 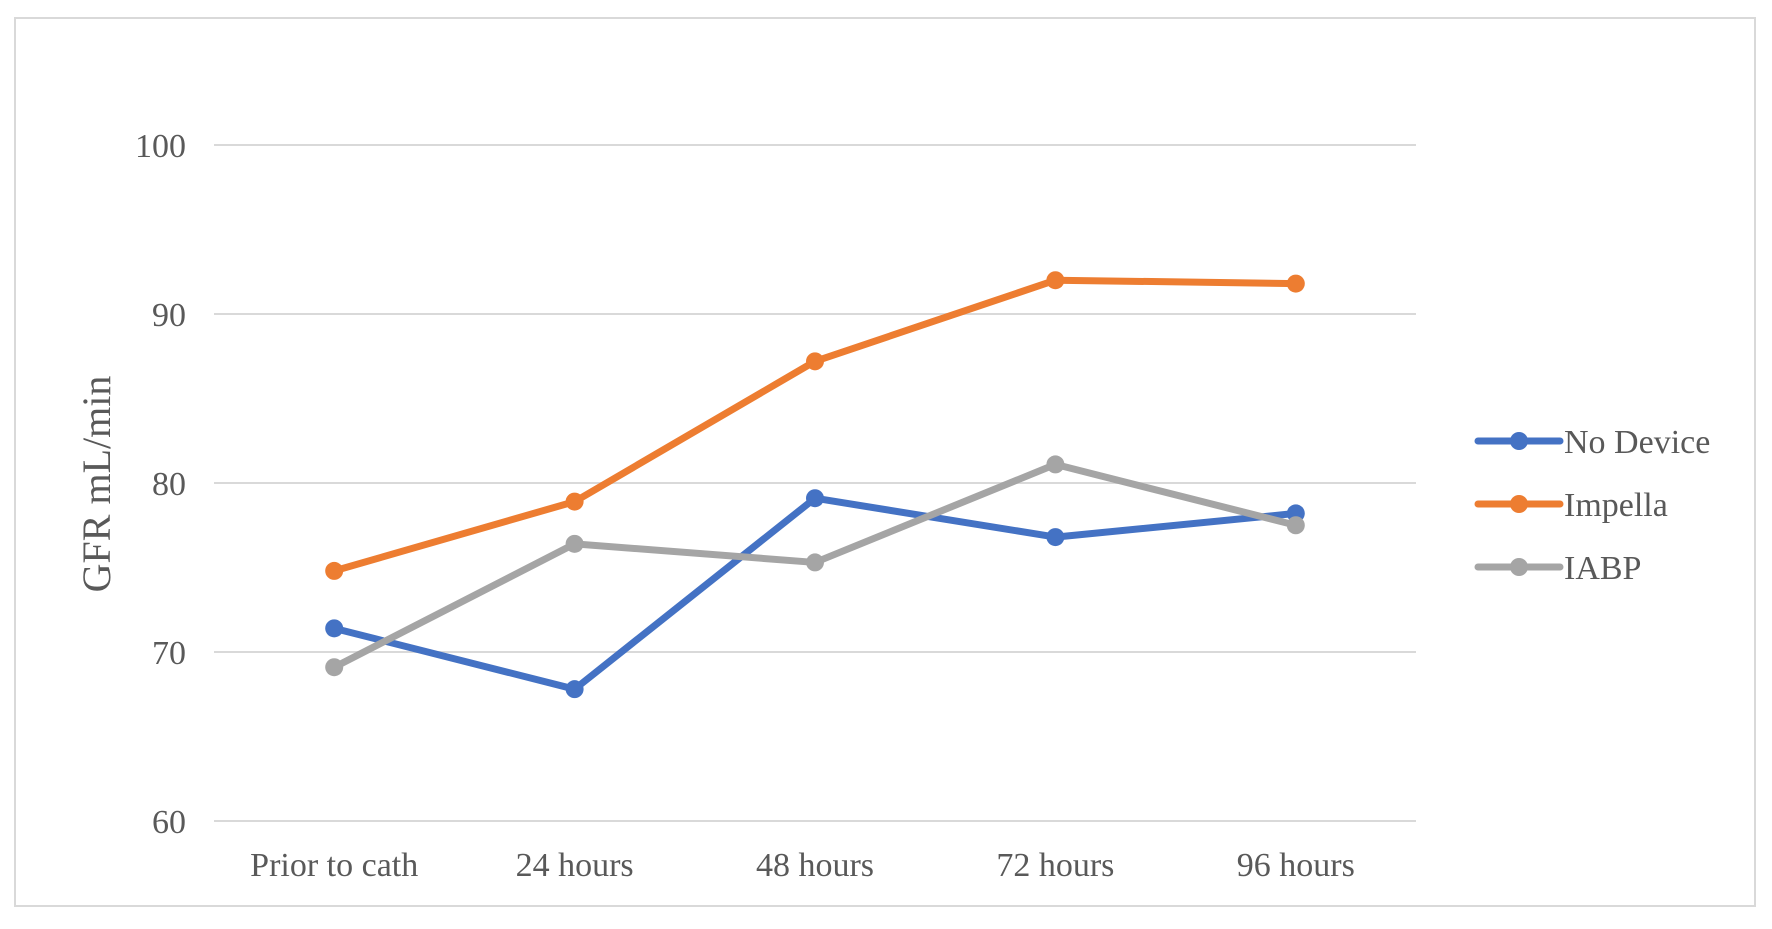 What do you see at coordinates (96, 484) in the screenshot?
I see `y-axis-title: GFR mL/min` at bounding box center [96, 484].